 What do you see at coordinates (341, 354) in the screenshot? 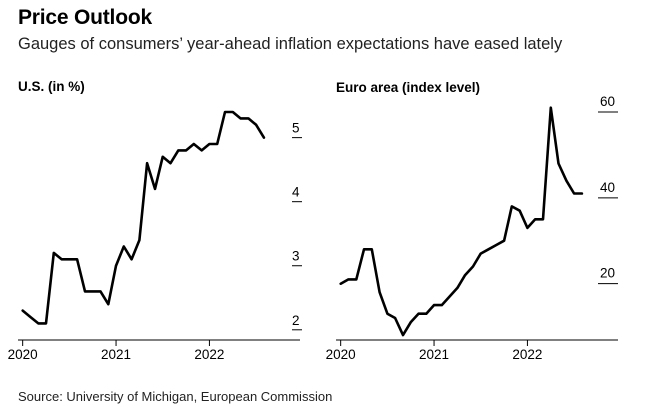
I see `euro-x-tick-label-2020: 2020` at bounding box center [341, 354].